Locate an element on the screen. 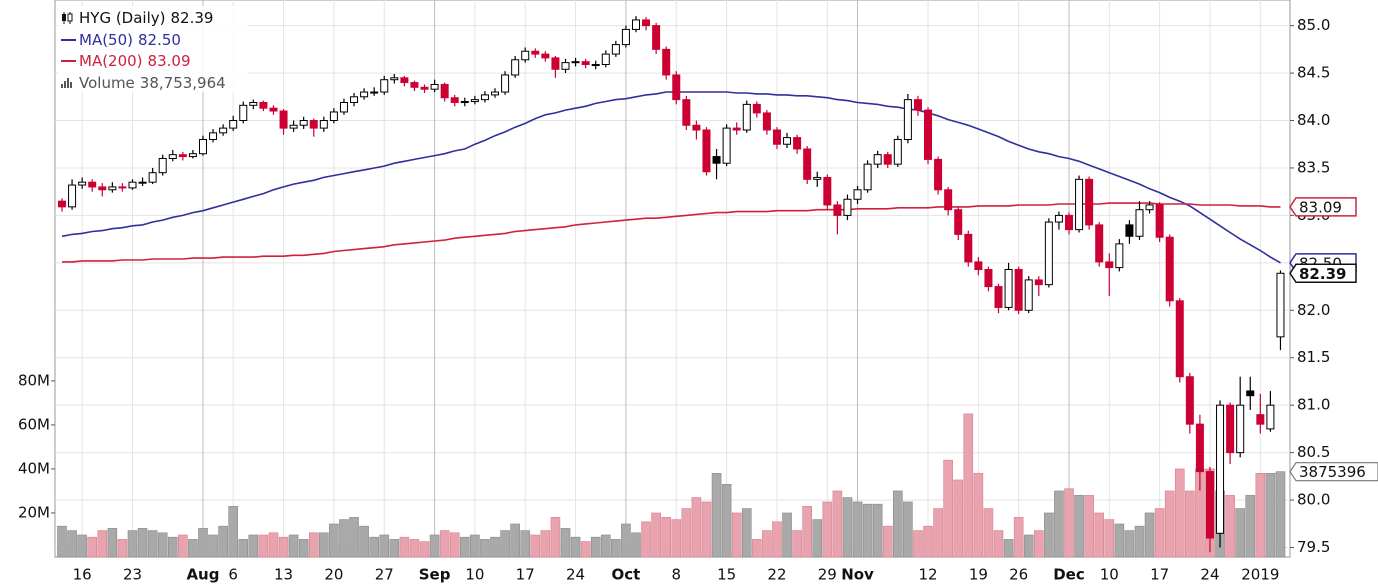 This screenshot has height=586, width=1378. legend-part: Volume is located at coordinates (107, 83).